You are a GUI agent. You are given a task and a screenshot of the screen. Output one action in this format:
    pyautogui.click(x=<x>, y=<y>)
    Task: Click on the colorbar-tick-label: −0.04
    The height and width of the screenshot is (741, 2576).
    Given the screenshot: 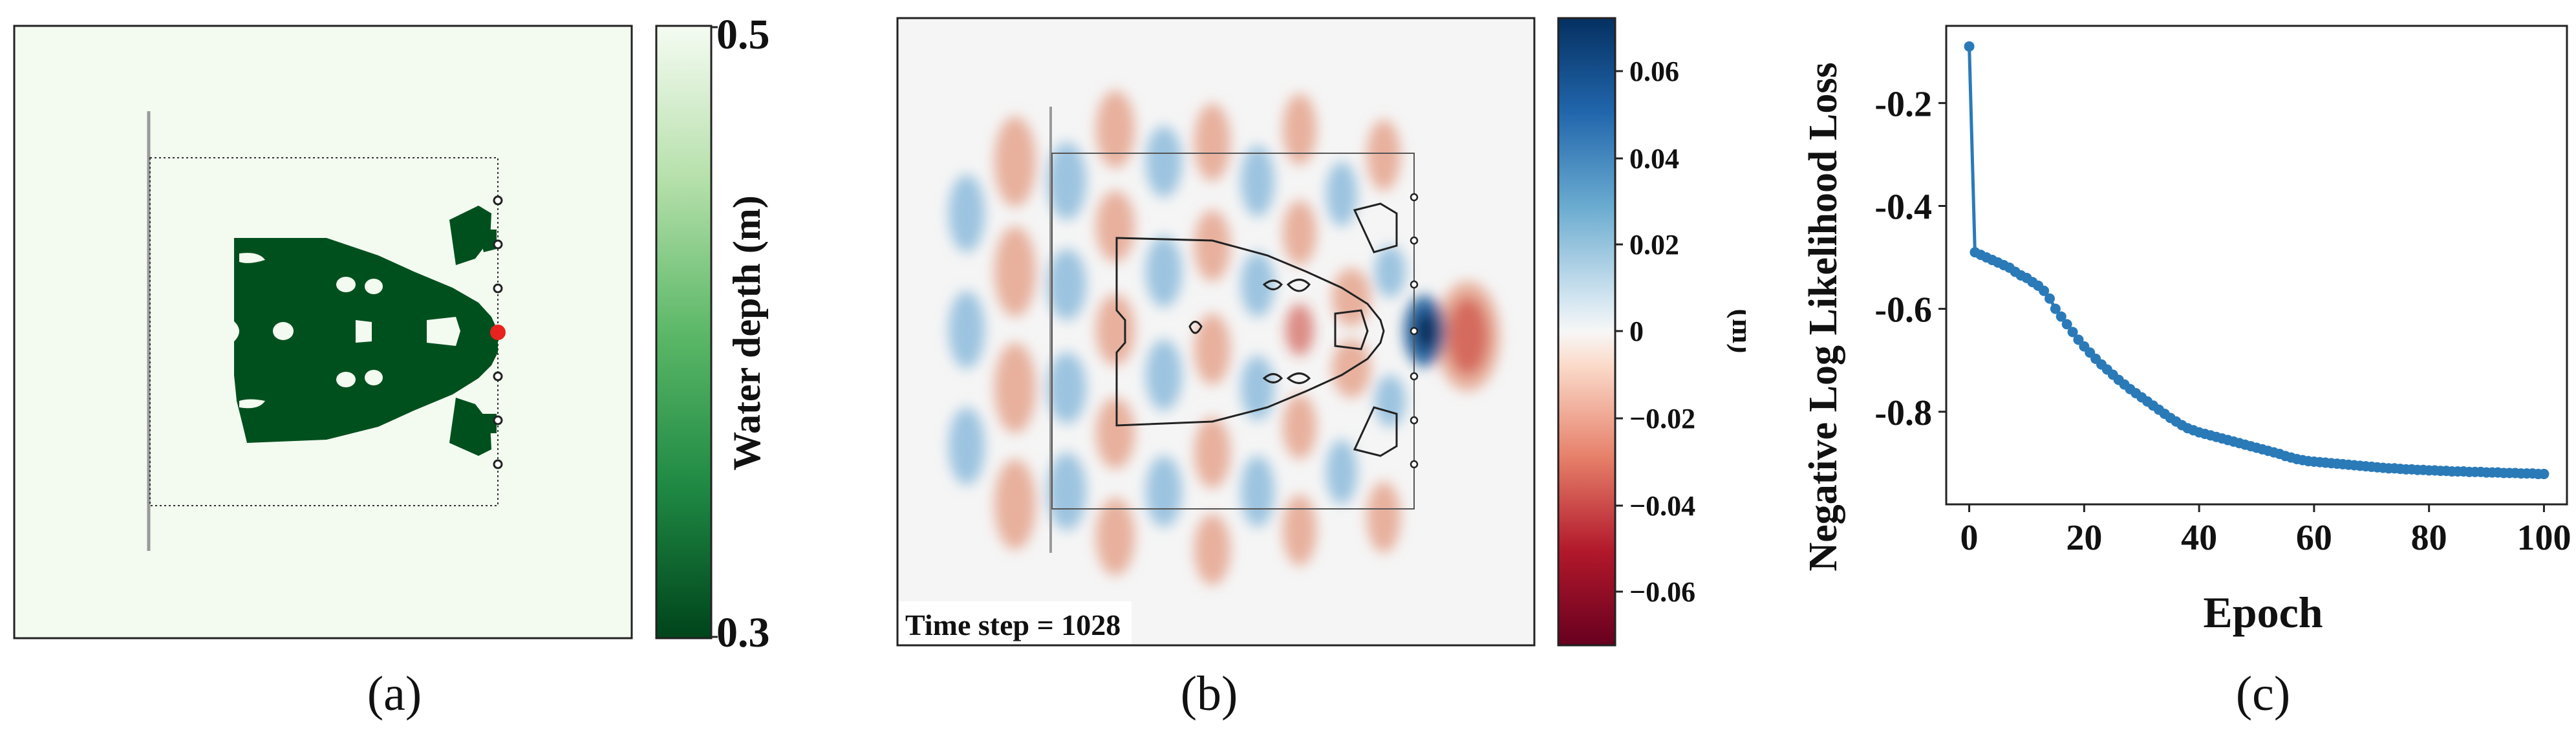 What is the action you would take?
    pyautogui.click(x=1662, y=506)
    